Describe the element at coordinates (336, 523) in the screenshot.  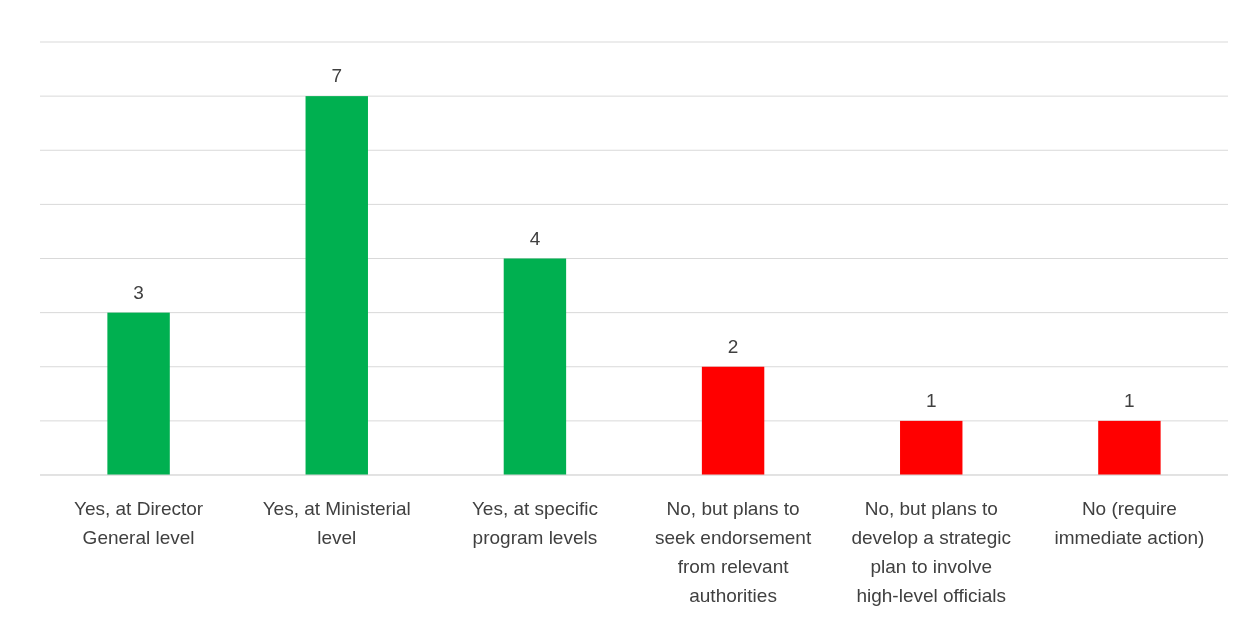
I see `x-tick-label: Yes, at Ministerial level` at that location.